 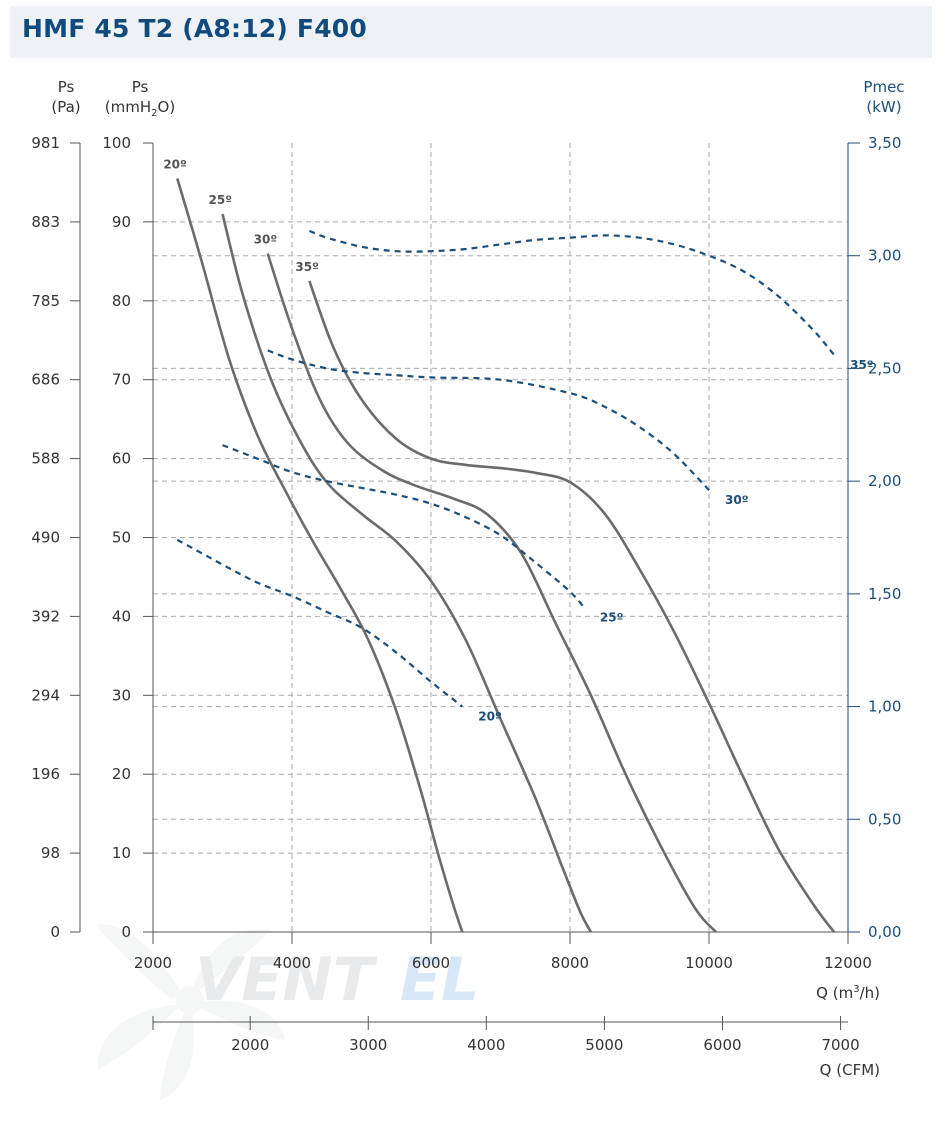 I want to click on tick-label: 90, so click(x=121, y=222).